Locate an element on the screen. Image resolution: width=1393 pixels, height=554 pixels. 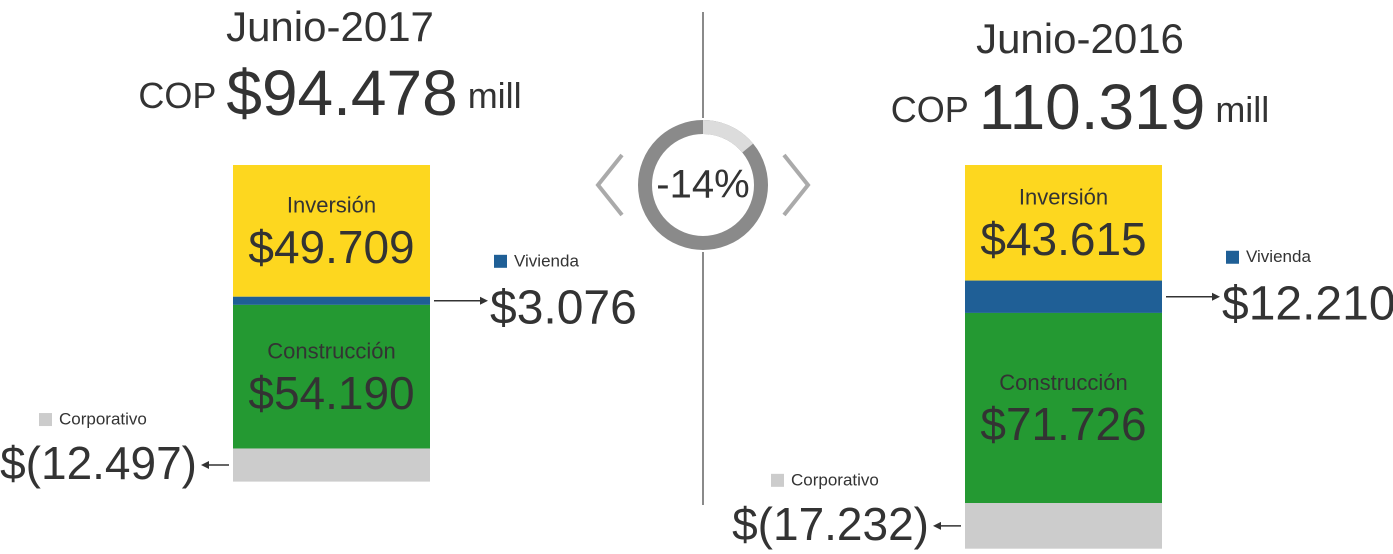
total-line: COP 110.319 mill is located at coordinates (1080, 107).